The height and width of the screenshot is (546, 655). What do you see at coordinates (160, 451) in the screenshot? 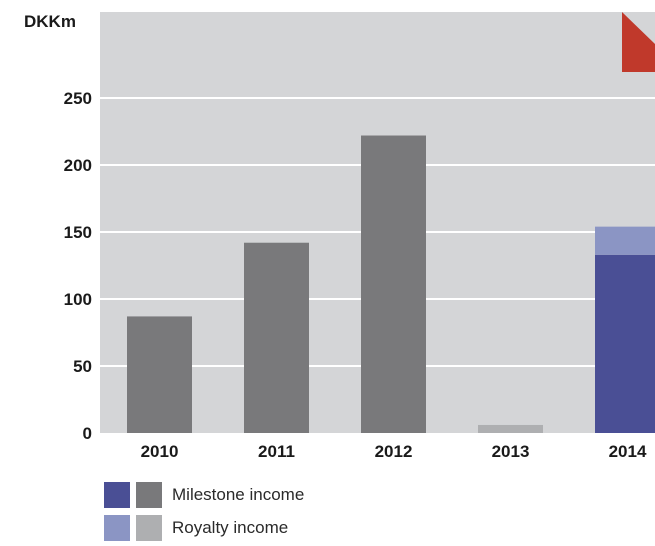
I see `x-tick-label-2010: 2010` at bounding box center [160, 451].